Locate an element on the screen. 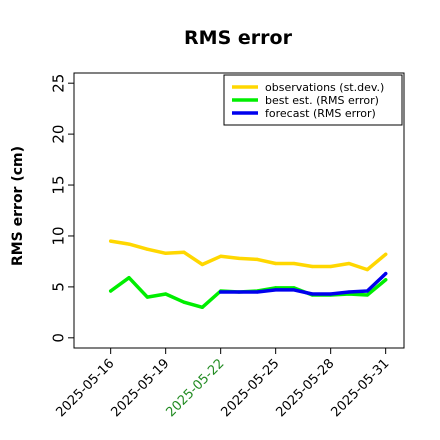 This screenshot has width=440, height=440. y-tick-label: 5 is located at coordinates (58, 287).